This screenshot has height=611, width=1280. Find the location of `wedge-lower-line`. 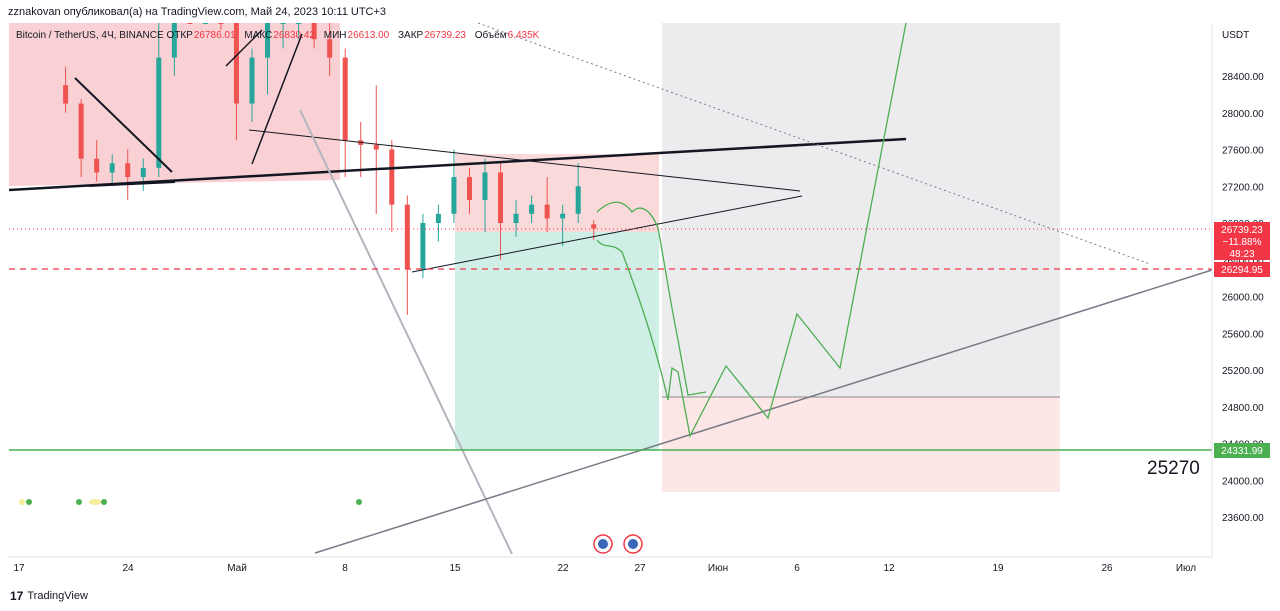

wedge-lower-line is located at coordinates (607, 234).